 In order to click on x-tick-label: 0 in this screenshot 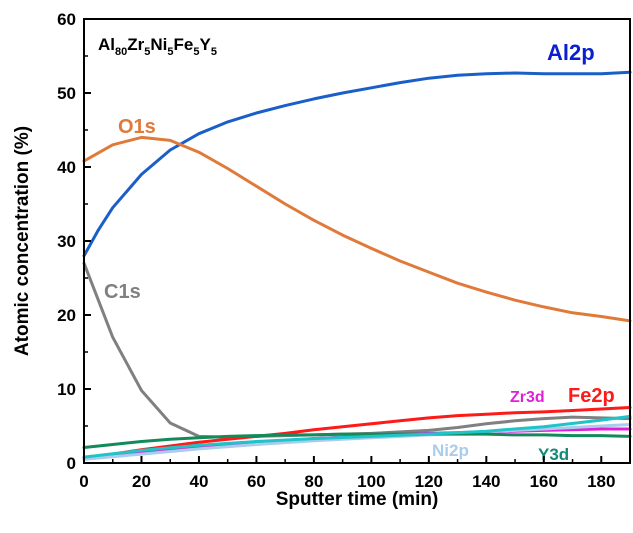, I will do `click(83, 481)`.